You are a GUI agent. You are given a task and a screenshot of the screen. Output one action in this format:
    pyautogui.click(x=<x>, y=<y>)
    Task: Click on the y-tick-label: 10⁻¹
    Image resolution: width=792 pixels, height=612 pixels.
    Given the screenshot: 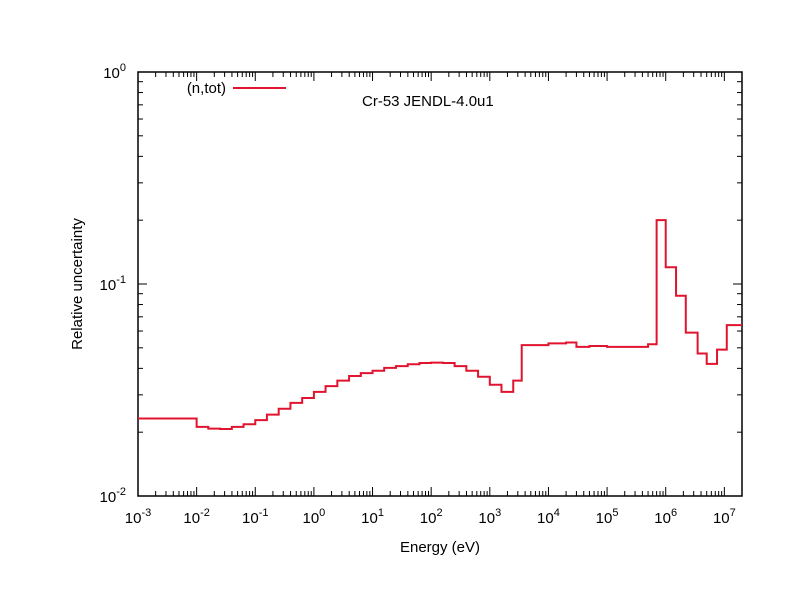 What is the action you would take?
    pyautogui.click(x=113, y=284)
    